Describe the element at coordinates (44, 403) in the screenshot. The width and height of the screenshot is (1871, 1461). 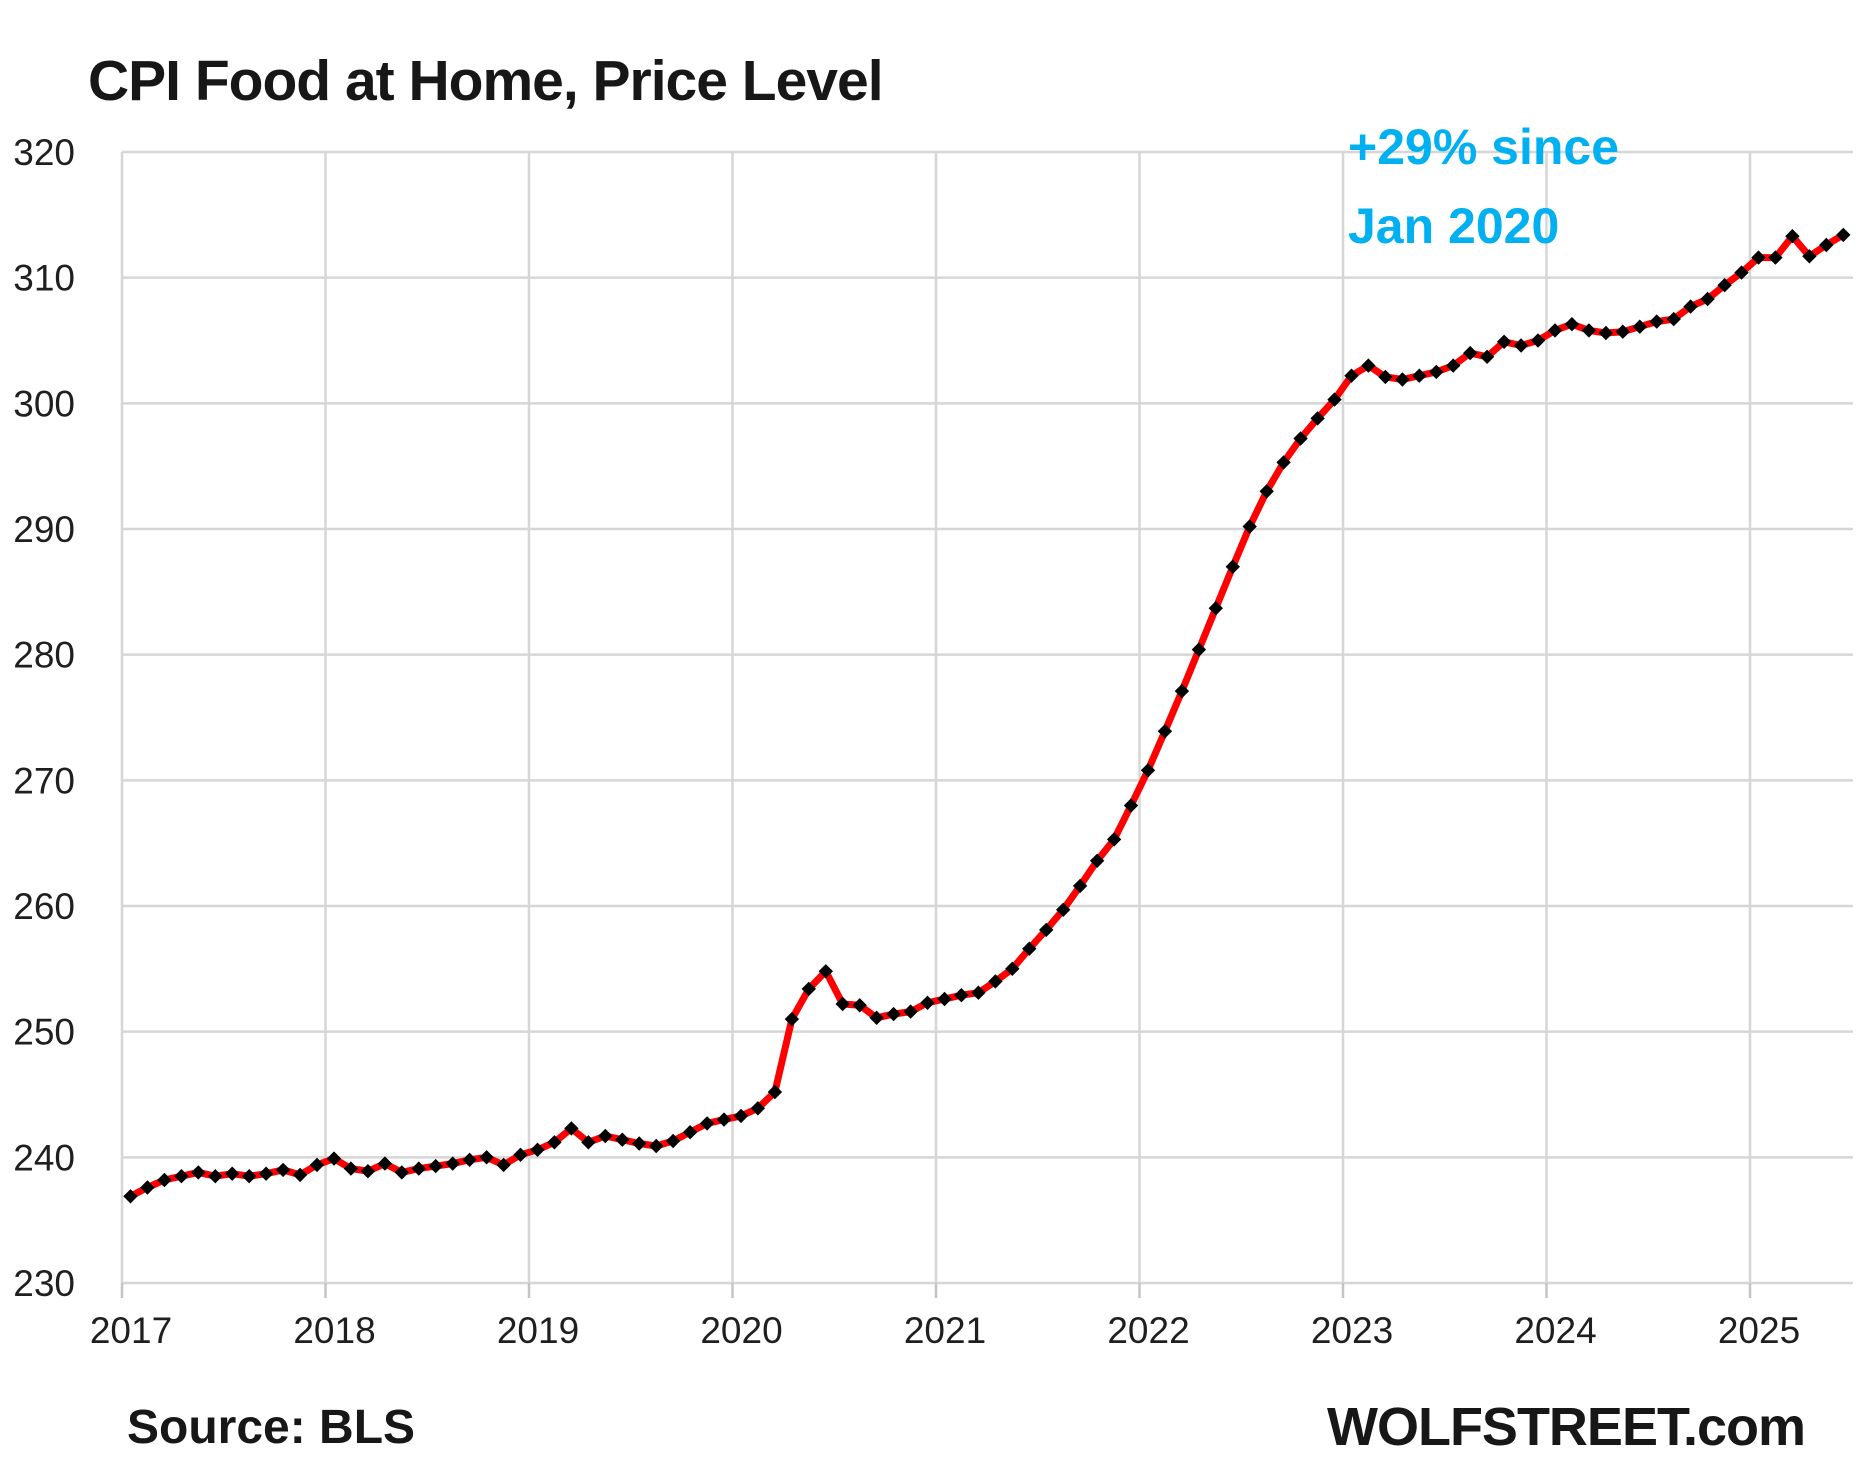
I see `y-axis-label: 300` at that location.